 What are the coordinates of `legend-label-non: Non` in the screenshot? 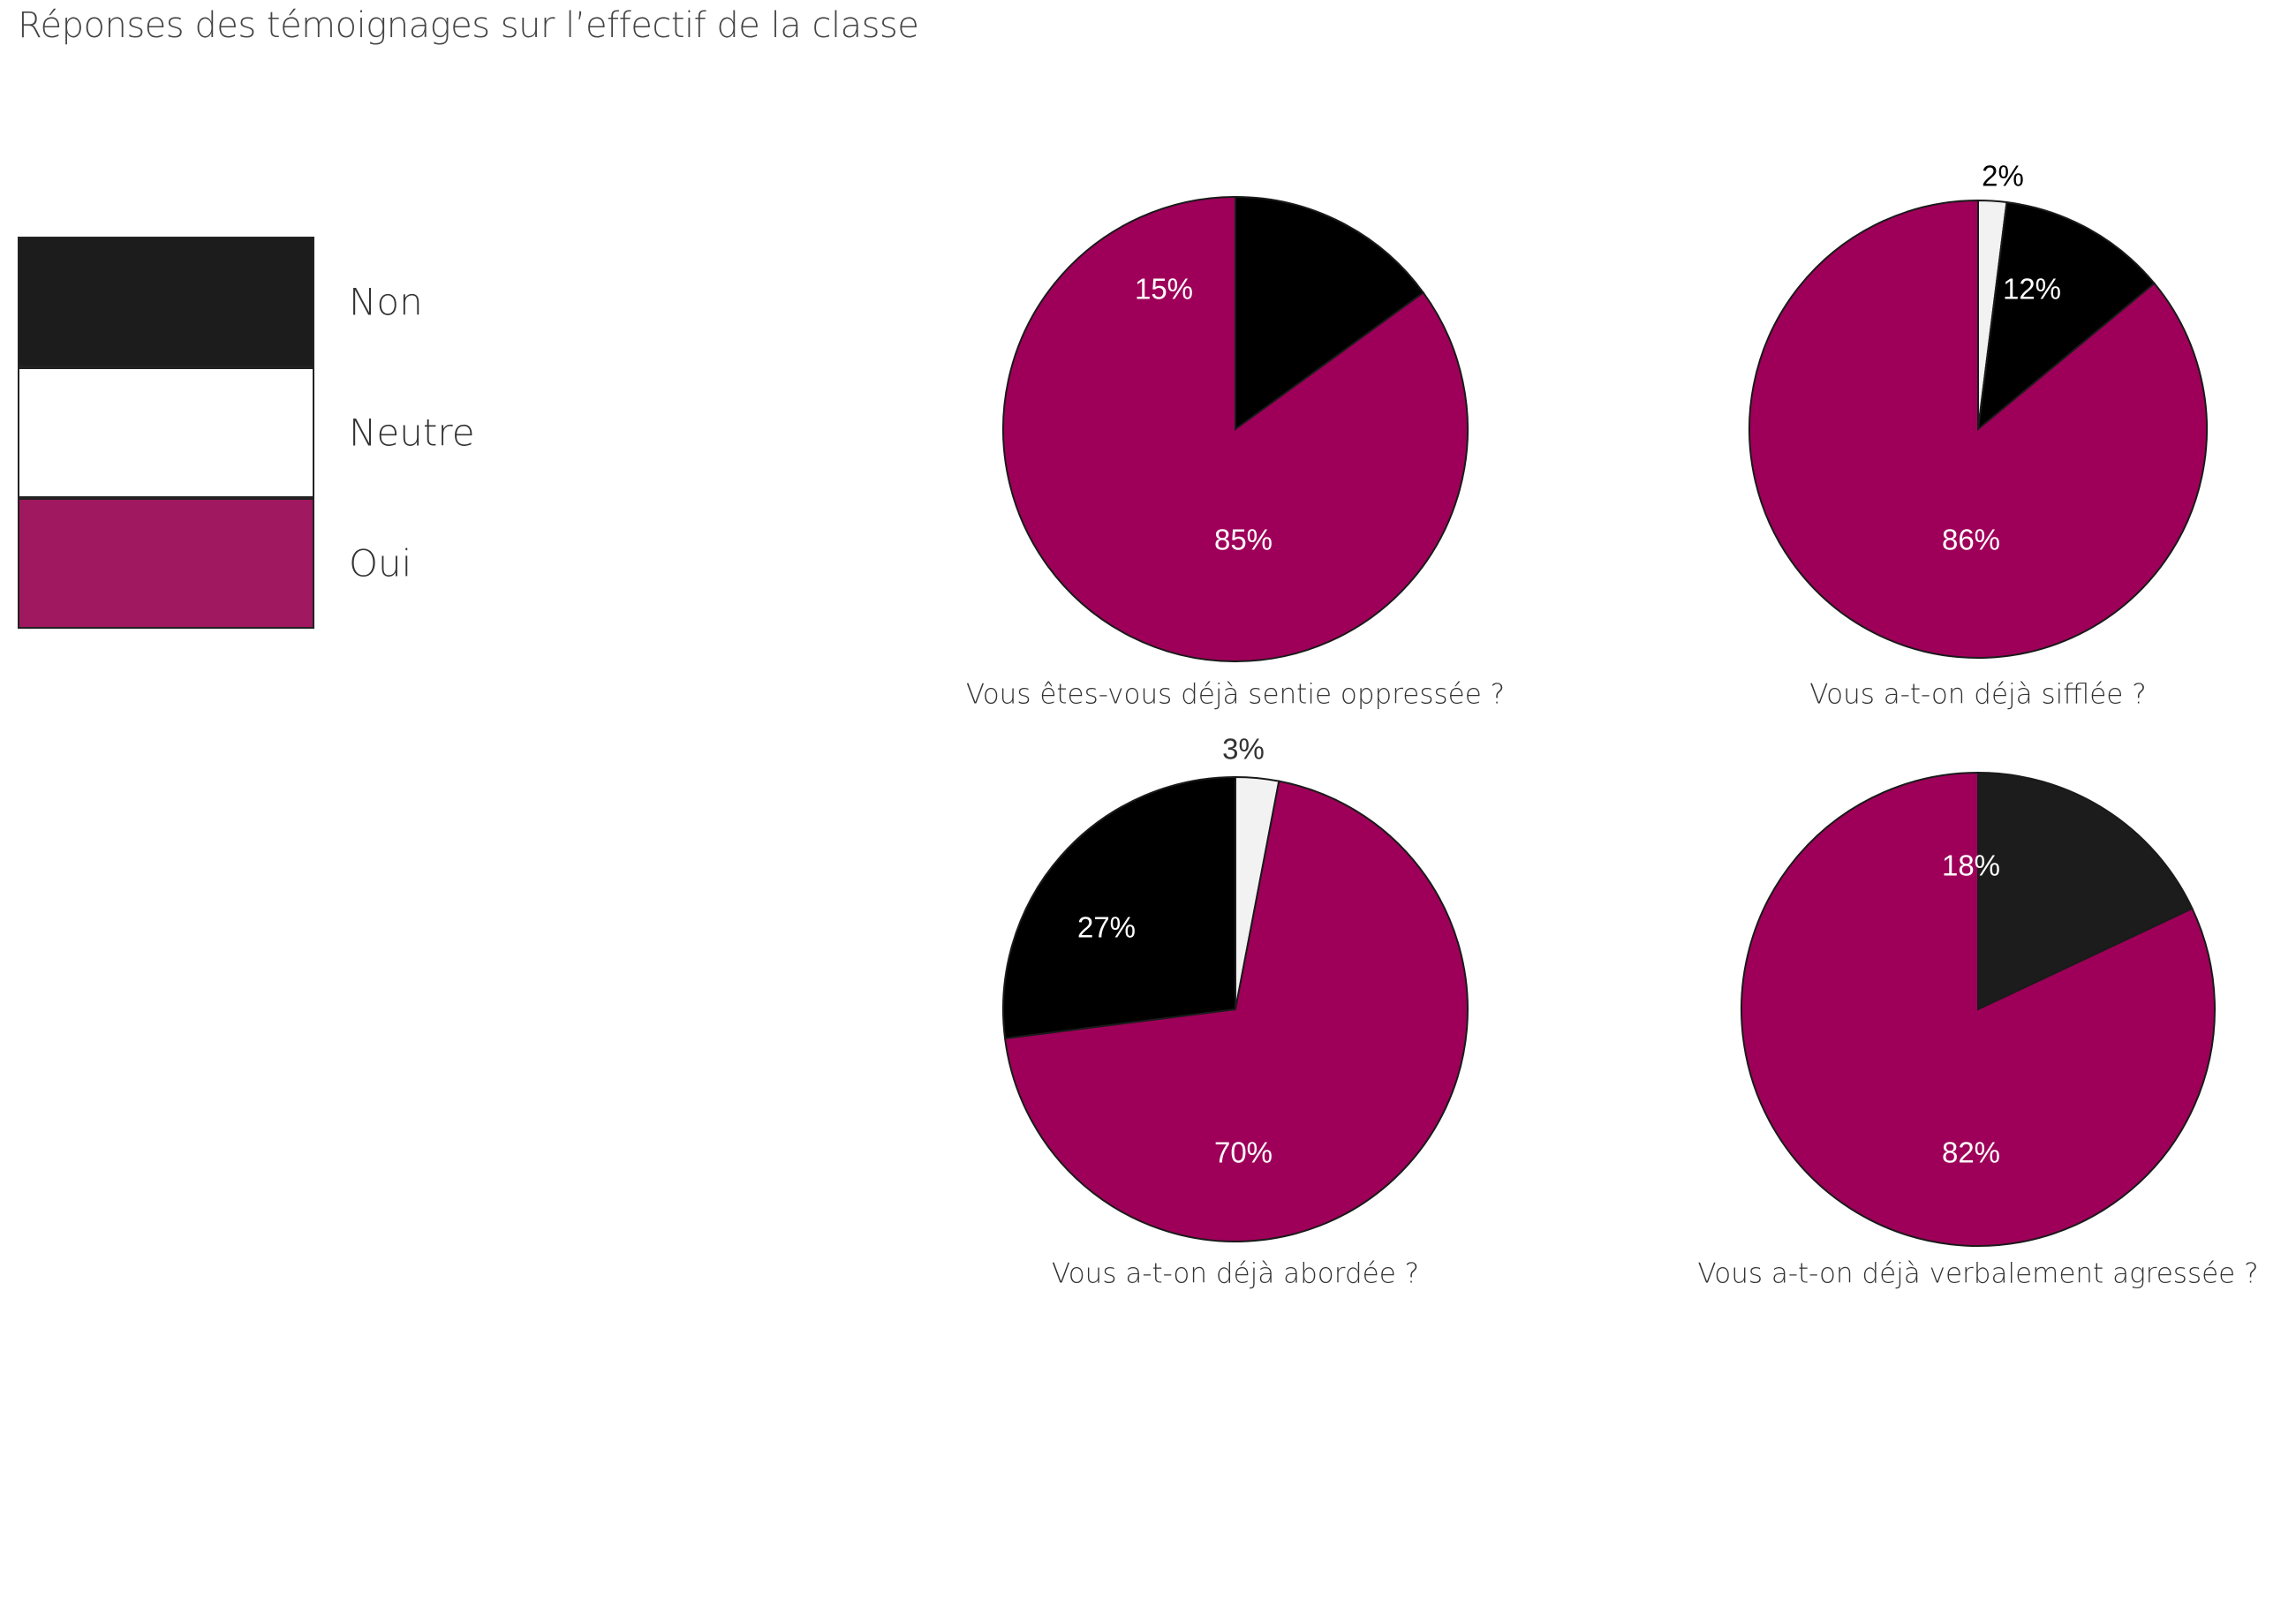 It's located at (386, 302).